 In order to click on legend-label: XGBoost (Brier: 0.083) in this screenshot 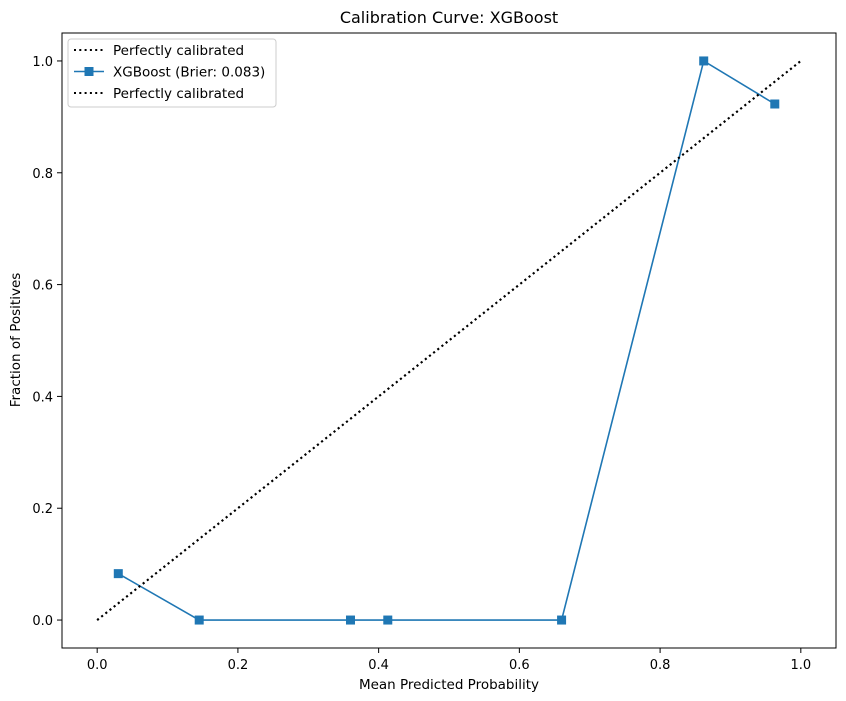, I will do `click(189, 73)`.